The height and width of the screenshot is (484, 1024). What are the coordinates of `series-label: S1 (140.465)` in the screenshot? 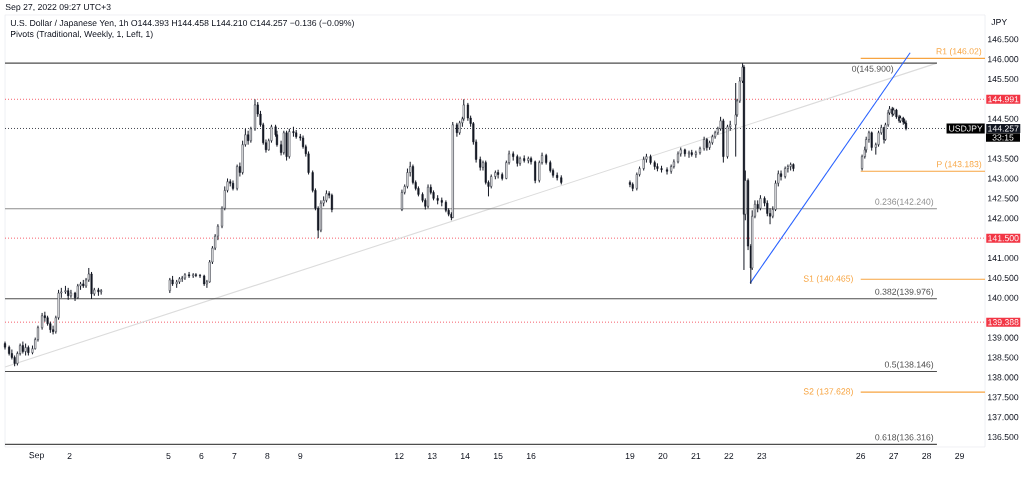 It's located at (828, 279).